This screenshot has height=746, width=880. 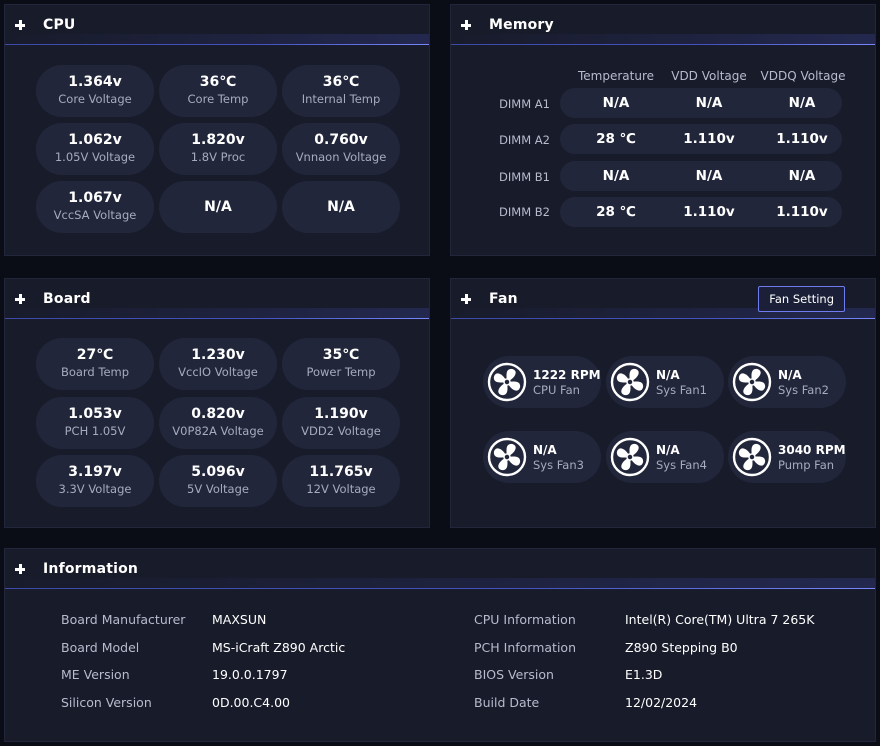 What do you see at coordinates (218, 355) in the screenshot?
I see `stat-value: 1.230v` at bounding box center [218, 355].